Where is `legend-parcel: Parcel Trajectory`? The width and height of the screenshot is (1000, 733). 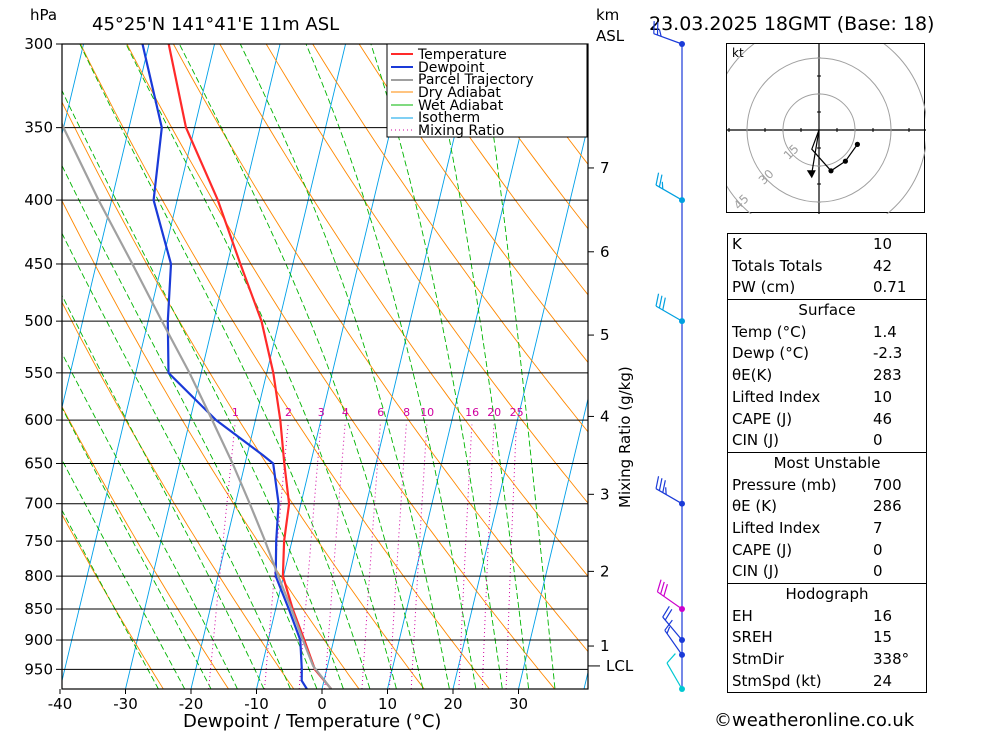 legend-parcel: Parcel Trajectory is located at coordinates (476, 80).